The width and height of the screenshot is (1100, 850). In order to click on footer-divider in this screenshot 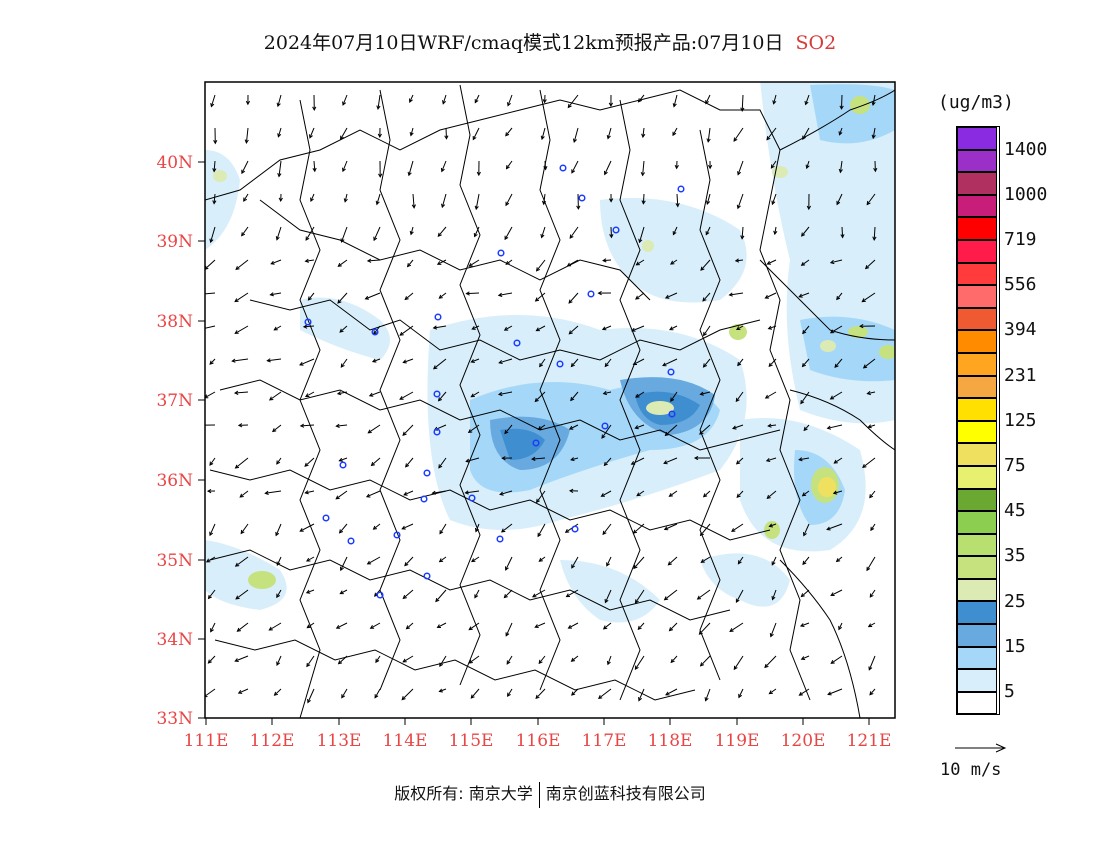, I will do `click(539, 794)`.